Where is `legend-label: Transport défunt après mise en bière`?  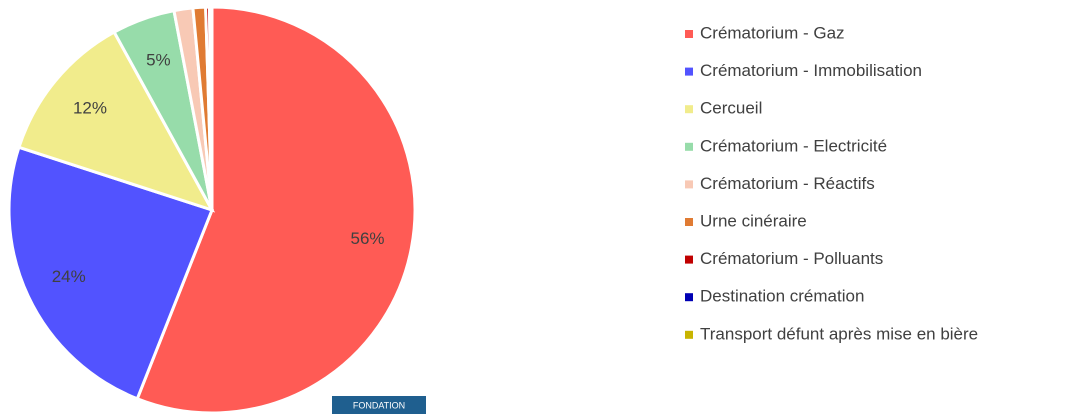 legend-label: Transport défunt après mise en bière is located at coordinates (839, 333).